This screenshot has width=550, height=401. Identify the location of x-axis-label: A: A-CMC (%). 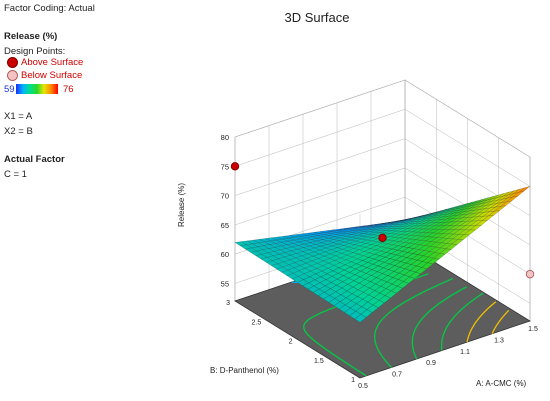
(501, 383).